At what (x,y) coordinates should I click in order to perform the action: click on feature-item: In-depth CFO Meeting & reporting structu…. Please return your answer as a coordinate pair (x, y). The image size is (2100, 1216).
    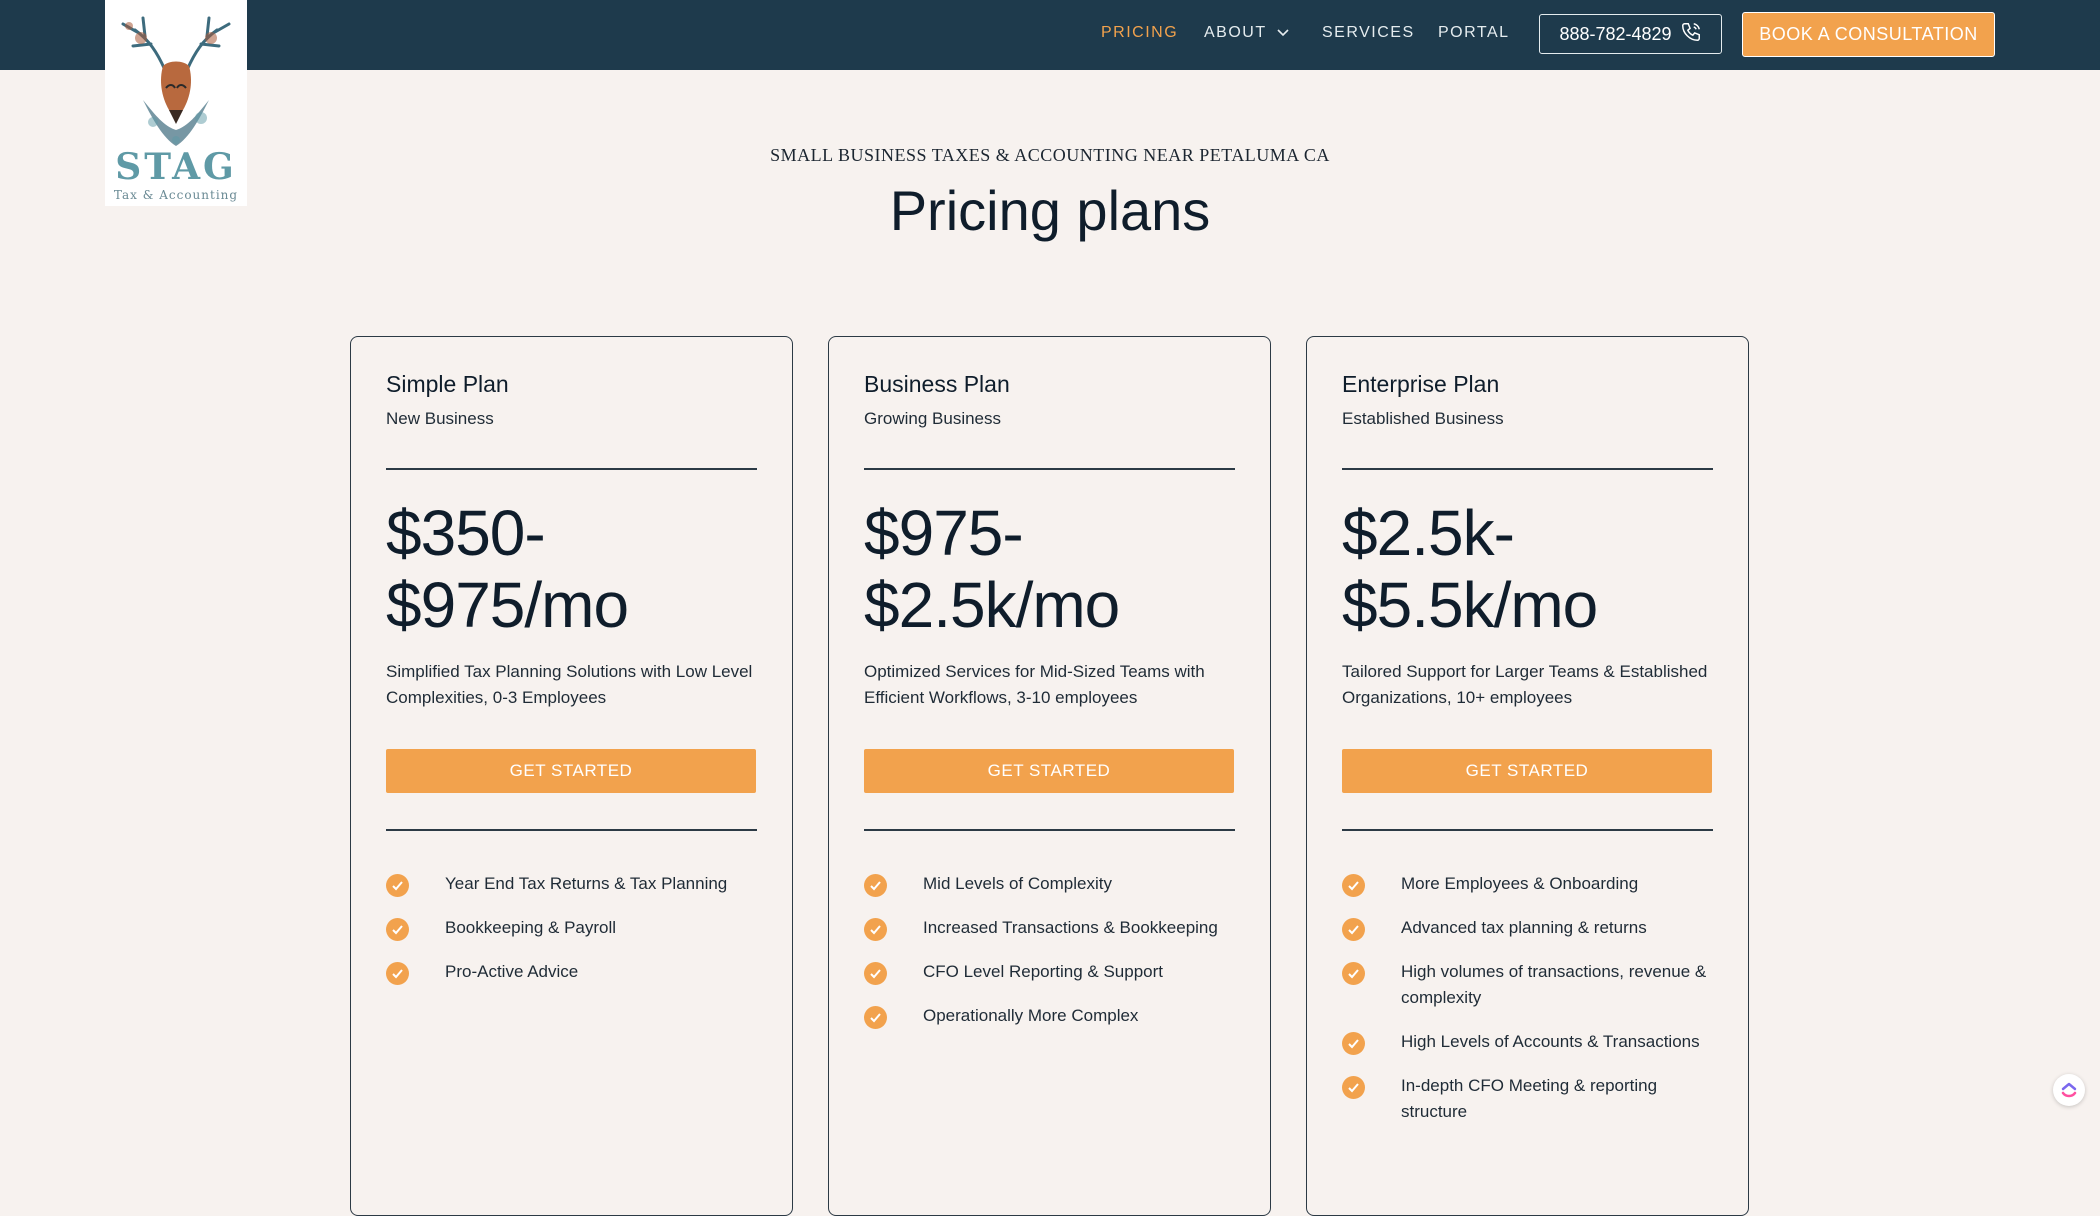
    Looking at the image, I should click on (1527, 1099).